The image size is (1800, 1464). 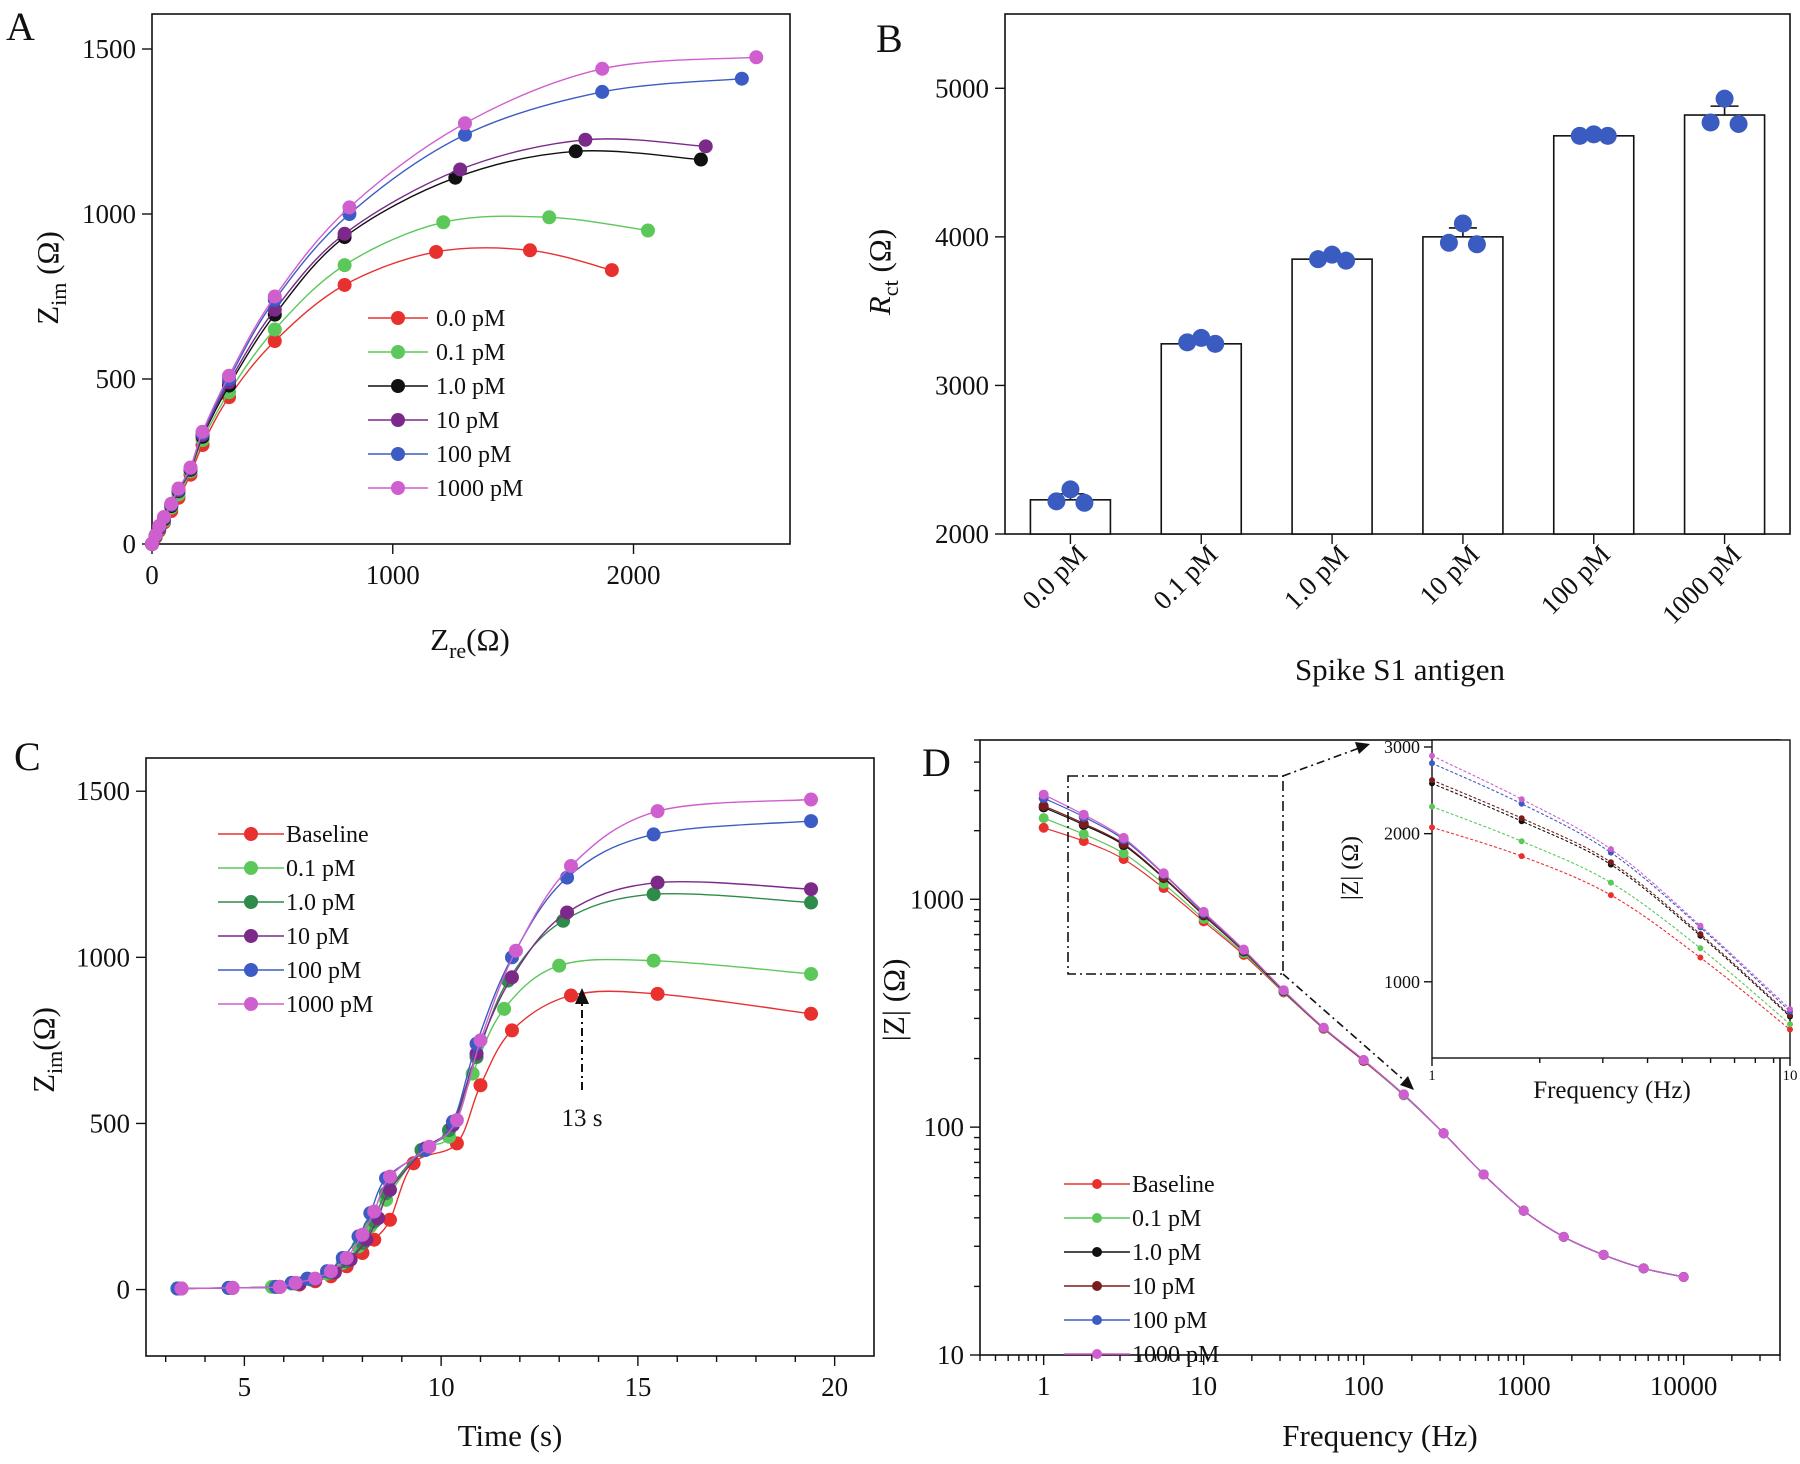 I want to click on panel-c-legend: Baseline 0.1 pM 1.0 pM 10 pM 100 pM 1000 pM, so click(x=295, y=920).